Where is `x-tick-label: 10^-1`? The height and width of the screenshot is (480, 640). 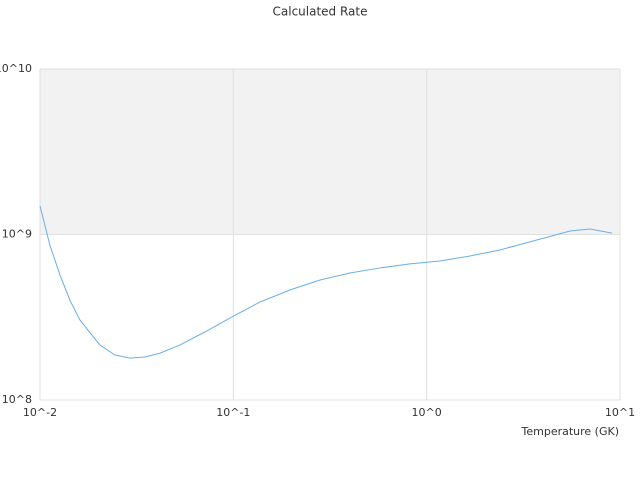 x-tick-label: 10^-1 is located at coordinates (233, 412).